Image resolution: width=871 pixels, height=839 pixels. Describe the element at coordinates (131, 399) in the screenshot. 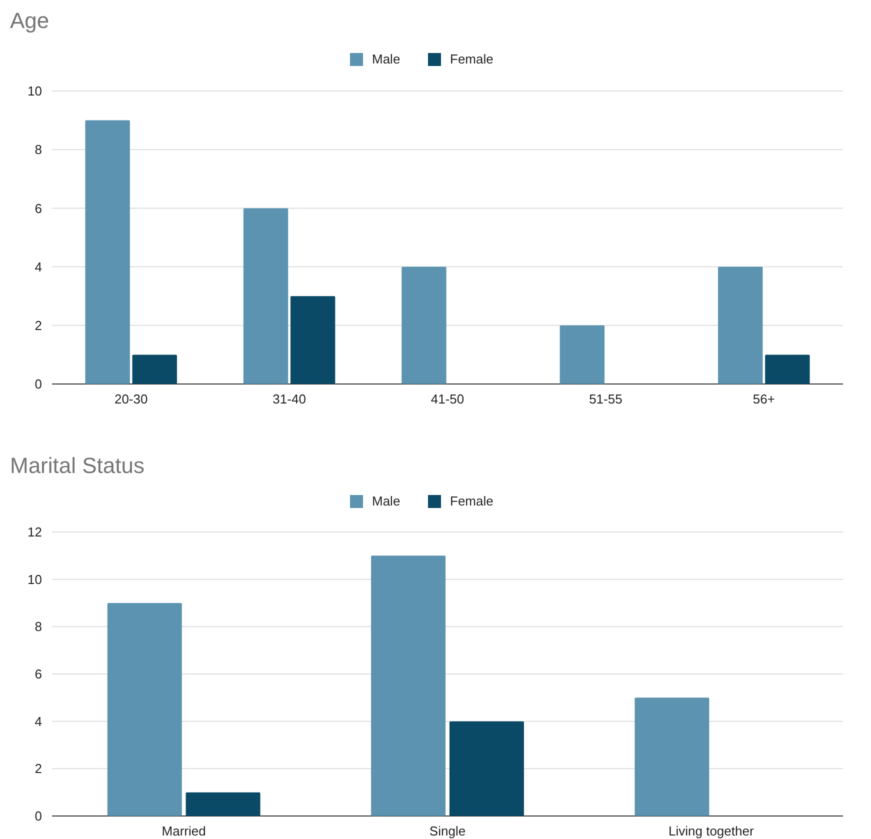

I see `x-tick-label: 20-30` at that location.